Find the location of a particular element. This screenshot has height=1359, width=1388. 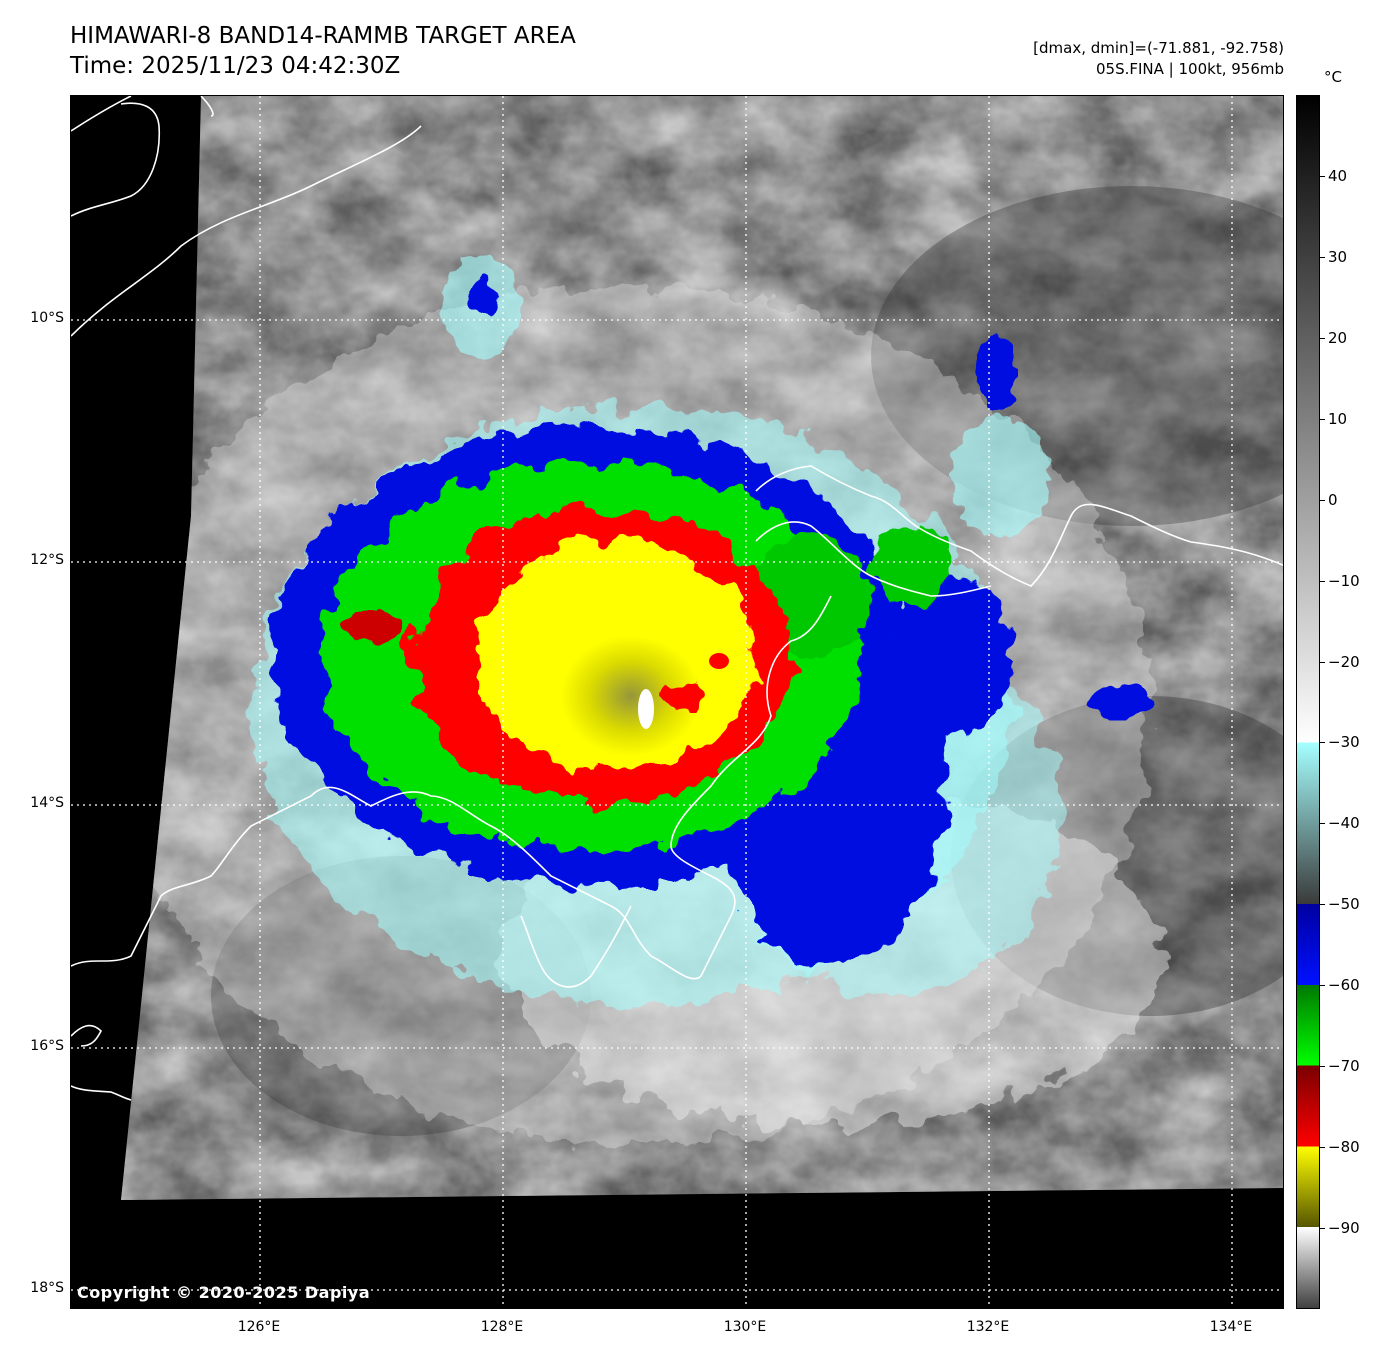

lat-label-10s: 10°S is located at coordinates (47, 318).